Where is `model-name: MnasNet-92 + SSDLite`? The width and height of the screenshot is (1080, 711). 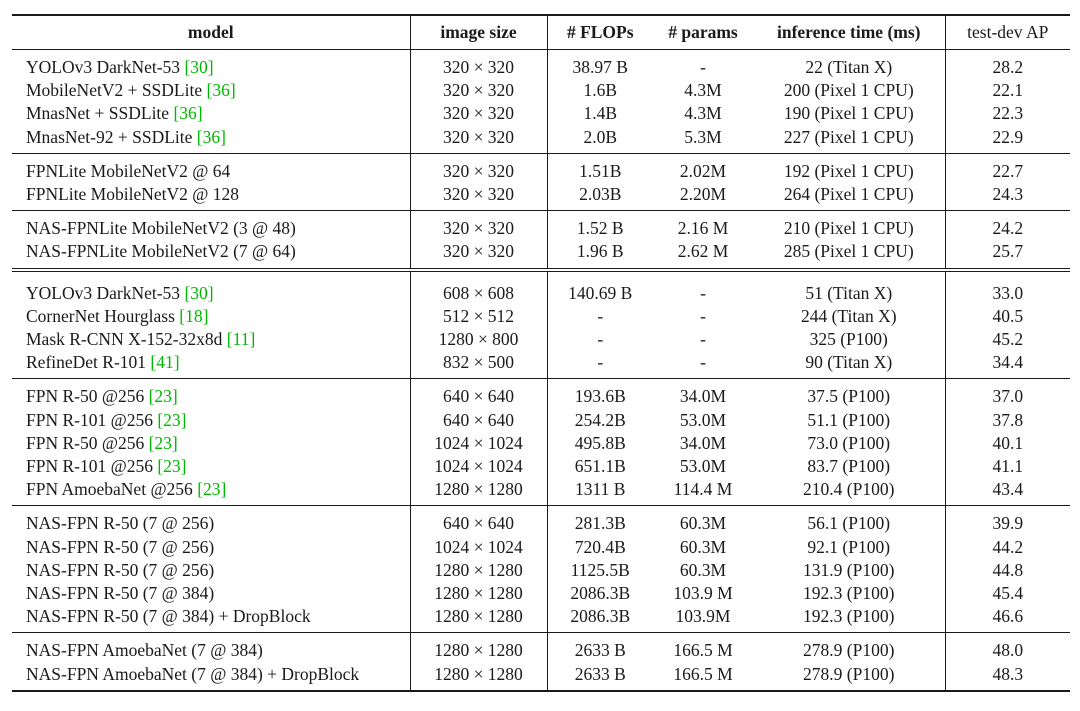 model-name: MnasNet-92 + SSDLite is located at coordinates (111, 136).